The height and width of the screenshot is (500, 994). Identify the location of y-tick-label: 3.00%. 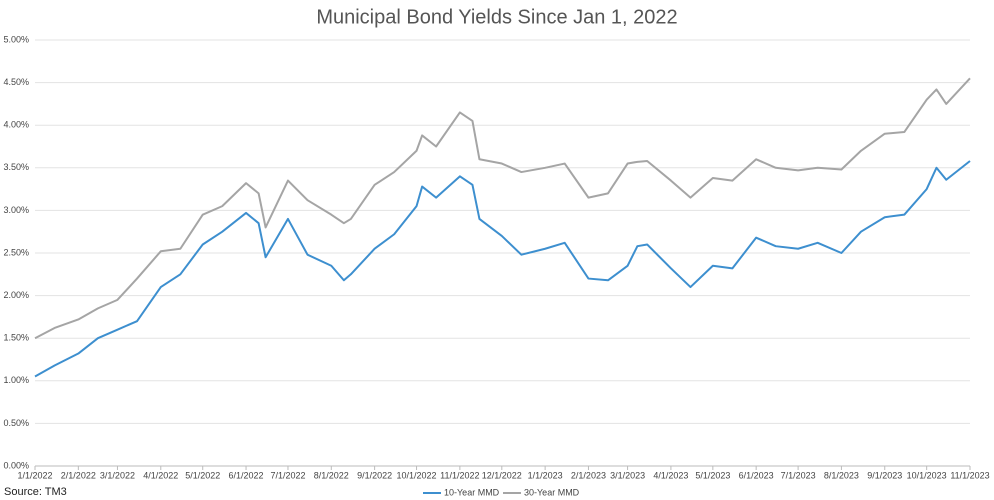
(16, 210).